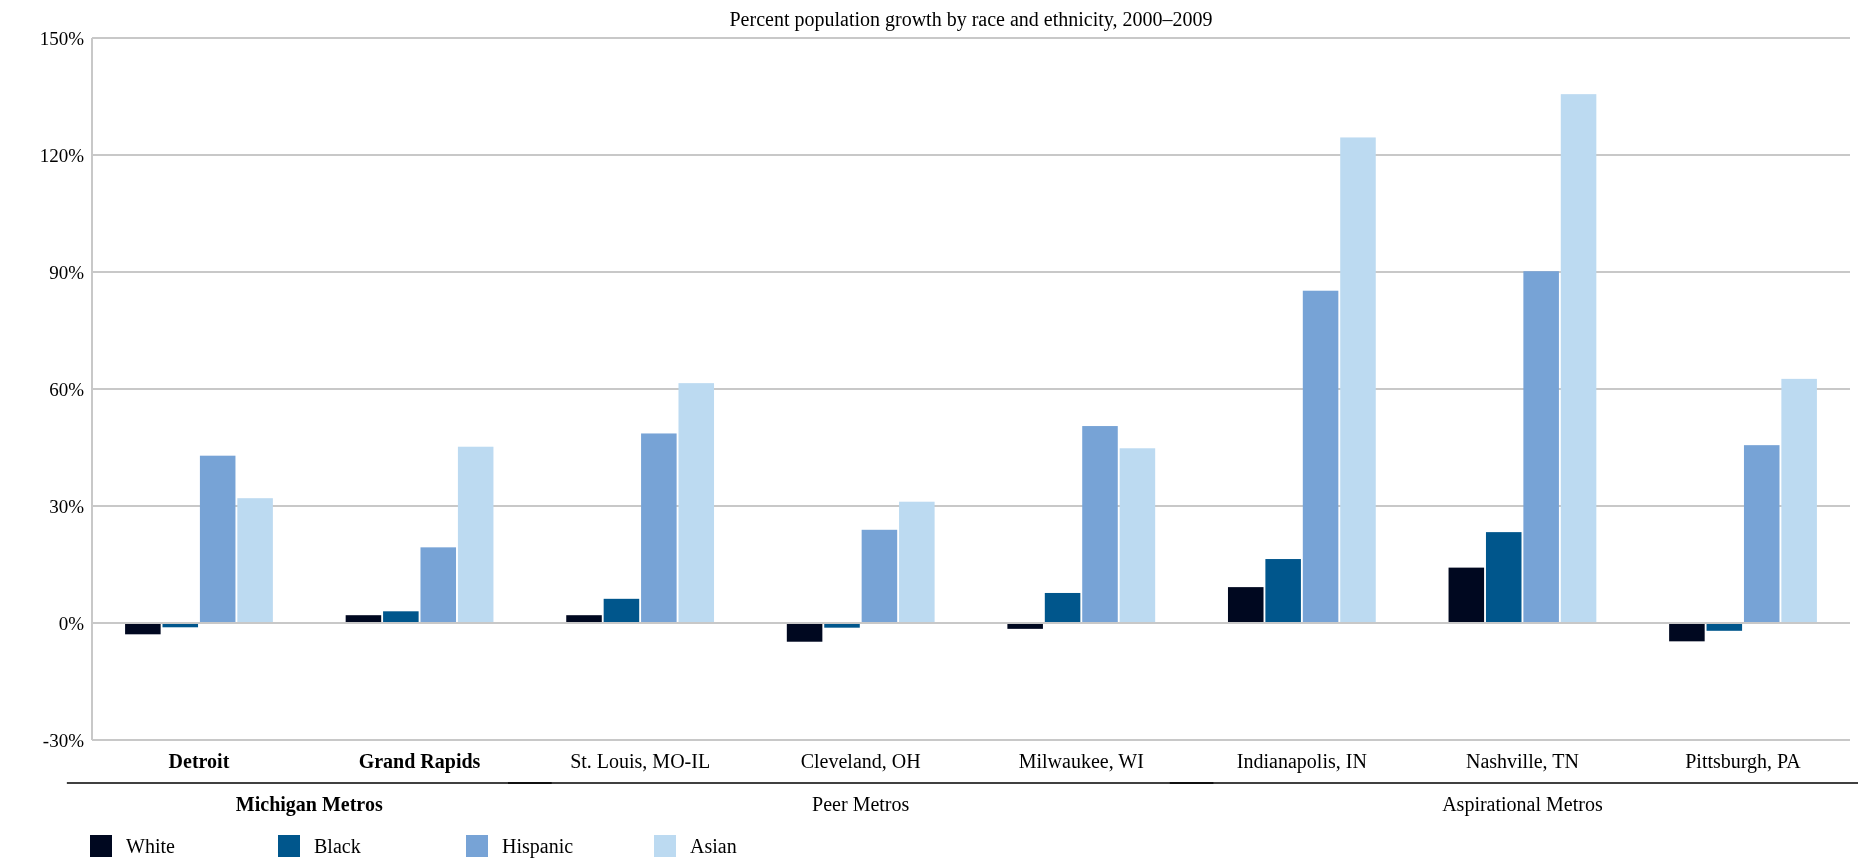 The image size is (1869, 863). I want to click on x-tick-label: Indianapolis, IN, so click(1301, 761).